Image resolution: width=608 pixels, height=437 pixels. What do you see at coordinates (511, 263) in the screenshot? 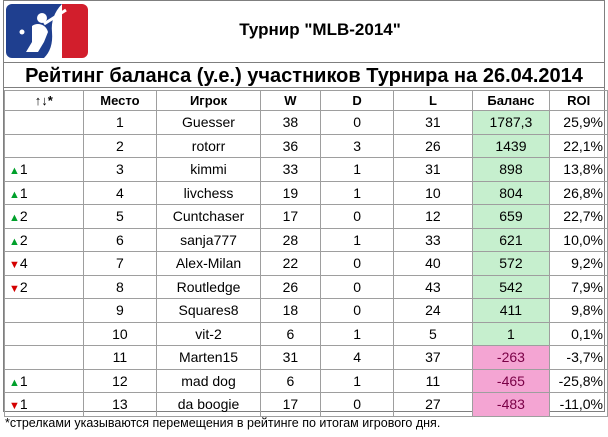
I see `balance-cell: 572` at bounding box center [511, 263].